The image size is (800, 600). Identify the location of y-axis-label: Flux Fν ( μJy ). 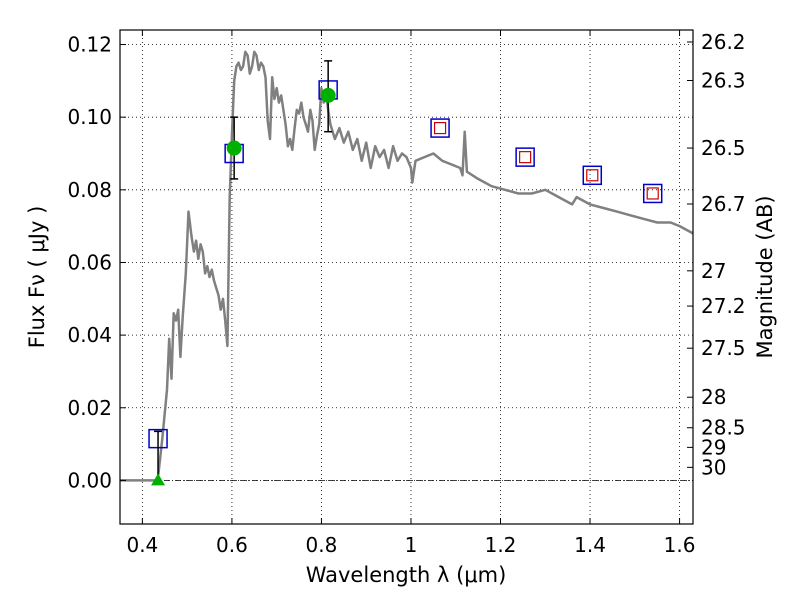
(37, 277).